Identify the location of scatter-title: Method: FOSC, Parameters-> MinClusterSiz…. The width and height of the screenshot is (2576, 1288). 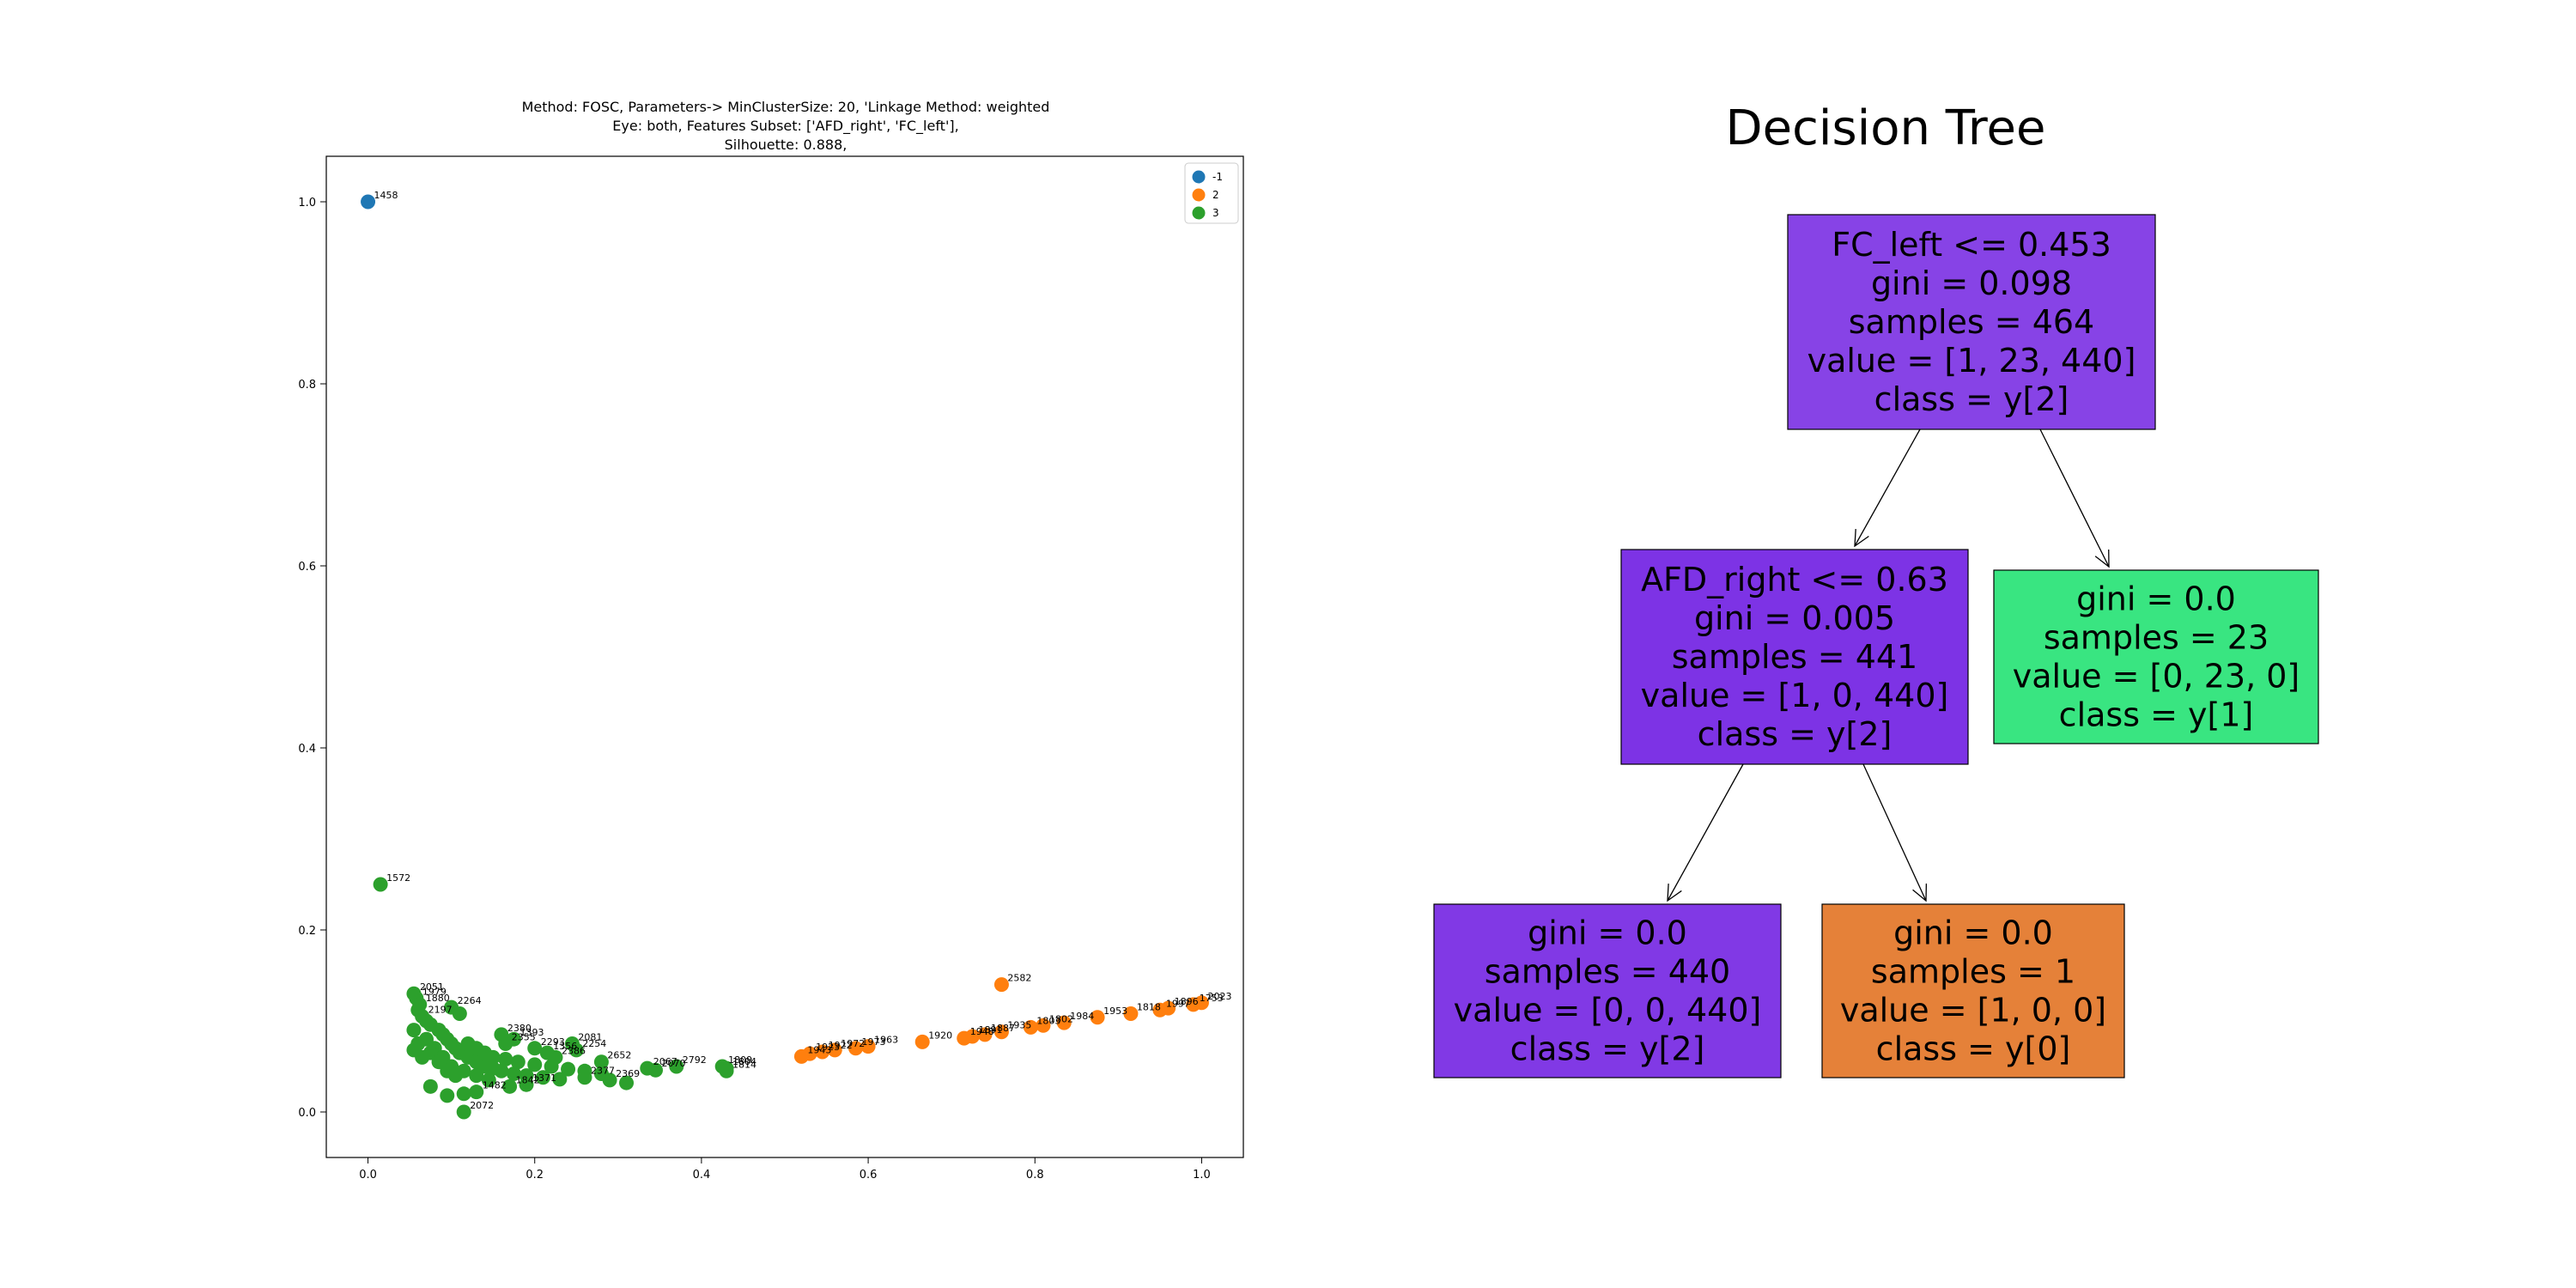
(786, 126).